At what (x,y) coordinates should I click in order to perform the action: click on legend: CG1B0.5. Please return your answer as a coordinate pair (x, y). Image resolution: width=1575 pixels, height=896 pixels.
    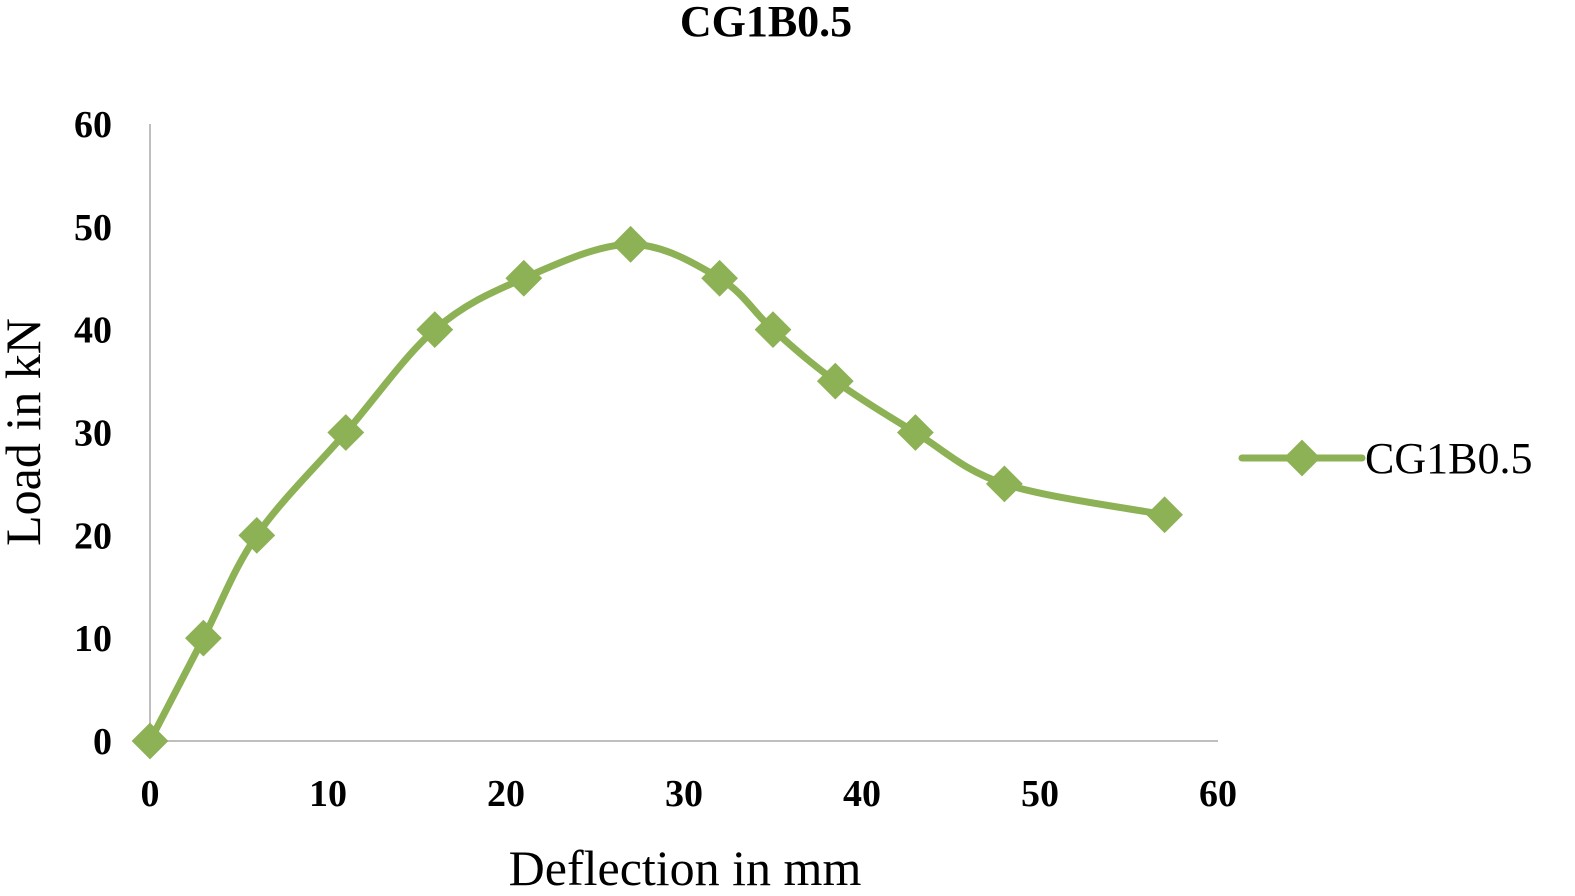
    Looking at the image, I should click on (1385, 458).